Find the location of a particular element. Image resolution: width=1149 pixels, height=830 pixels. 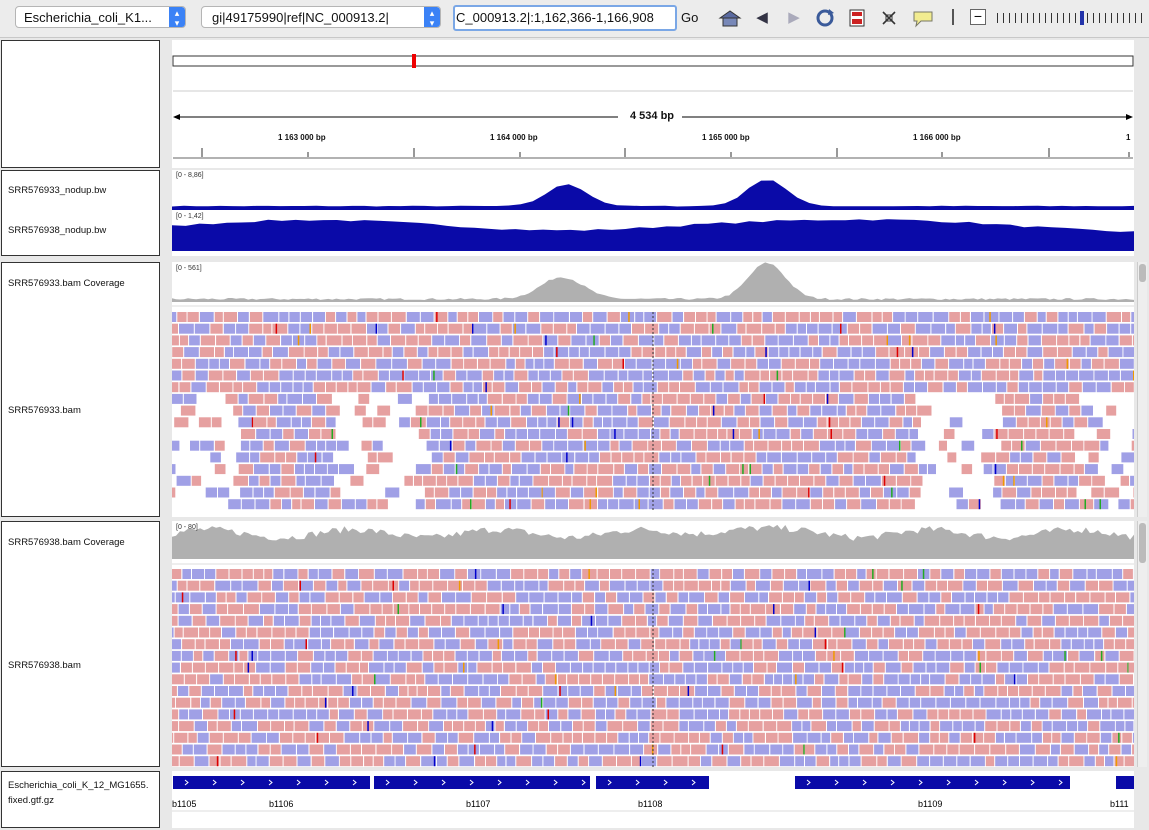

coverage-track-bam1 is located at coordinates (653, 282).